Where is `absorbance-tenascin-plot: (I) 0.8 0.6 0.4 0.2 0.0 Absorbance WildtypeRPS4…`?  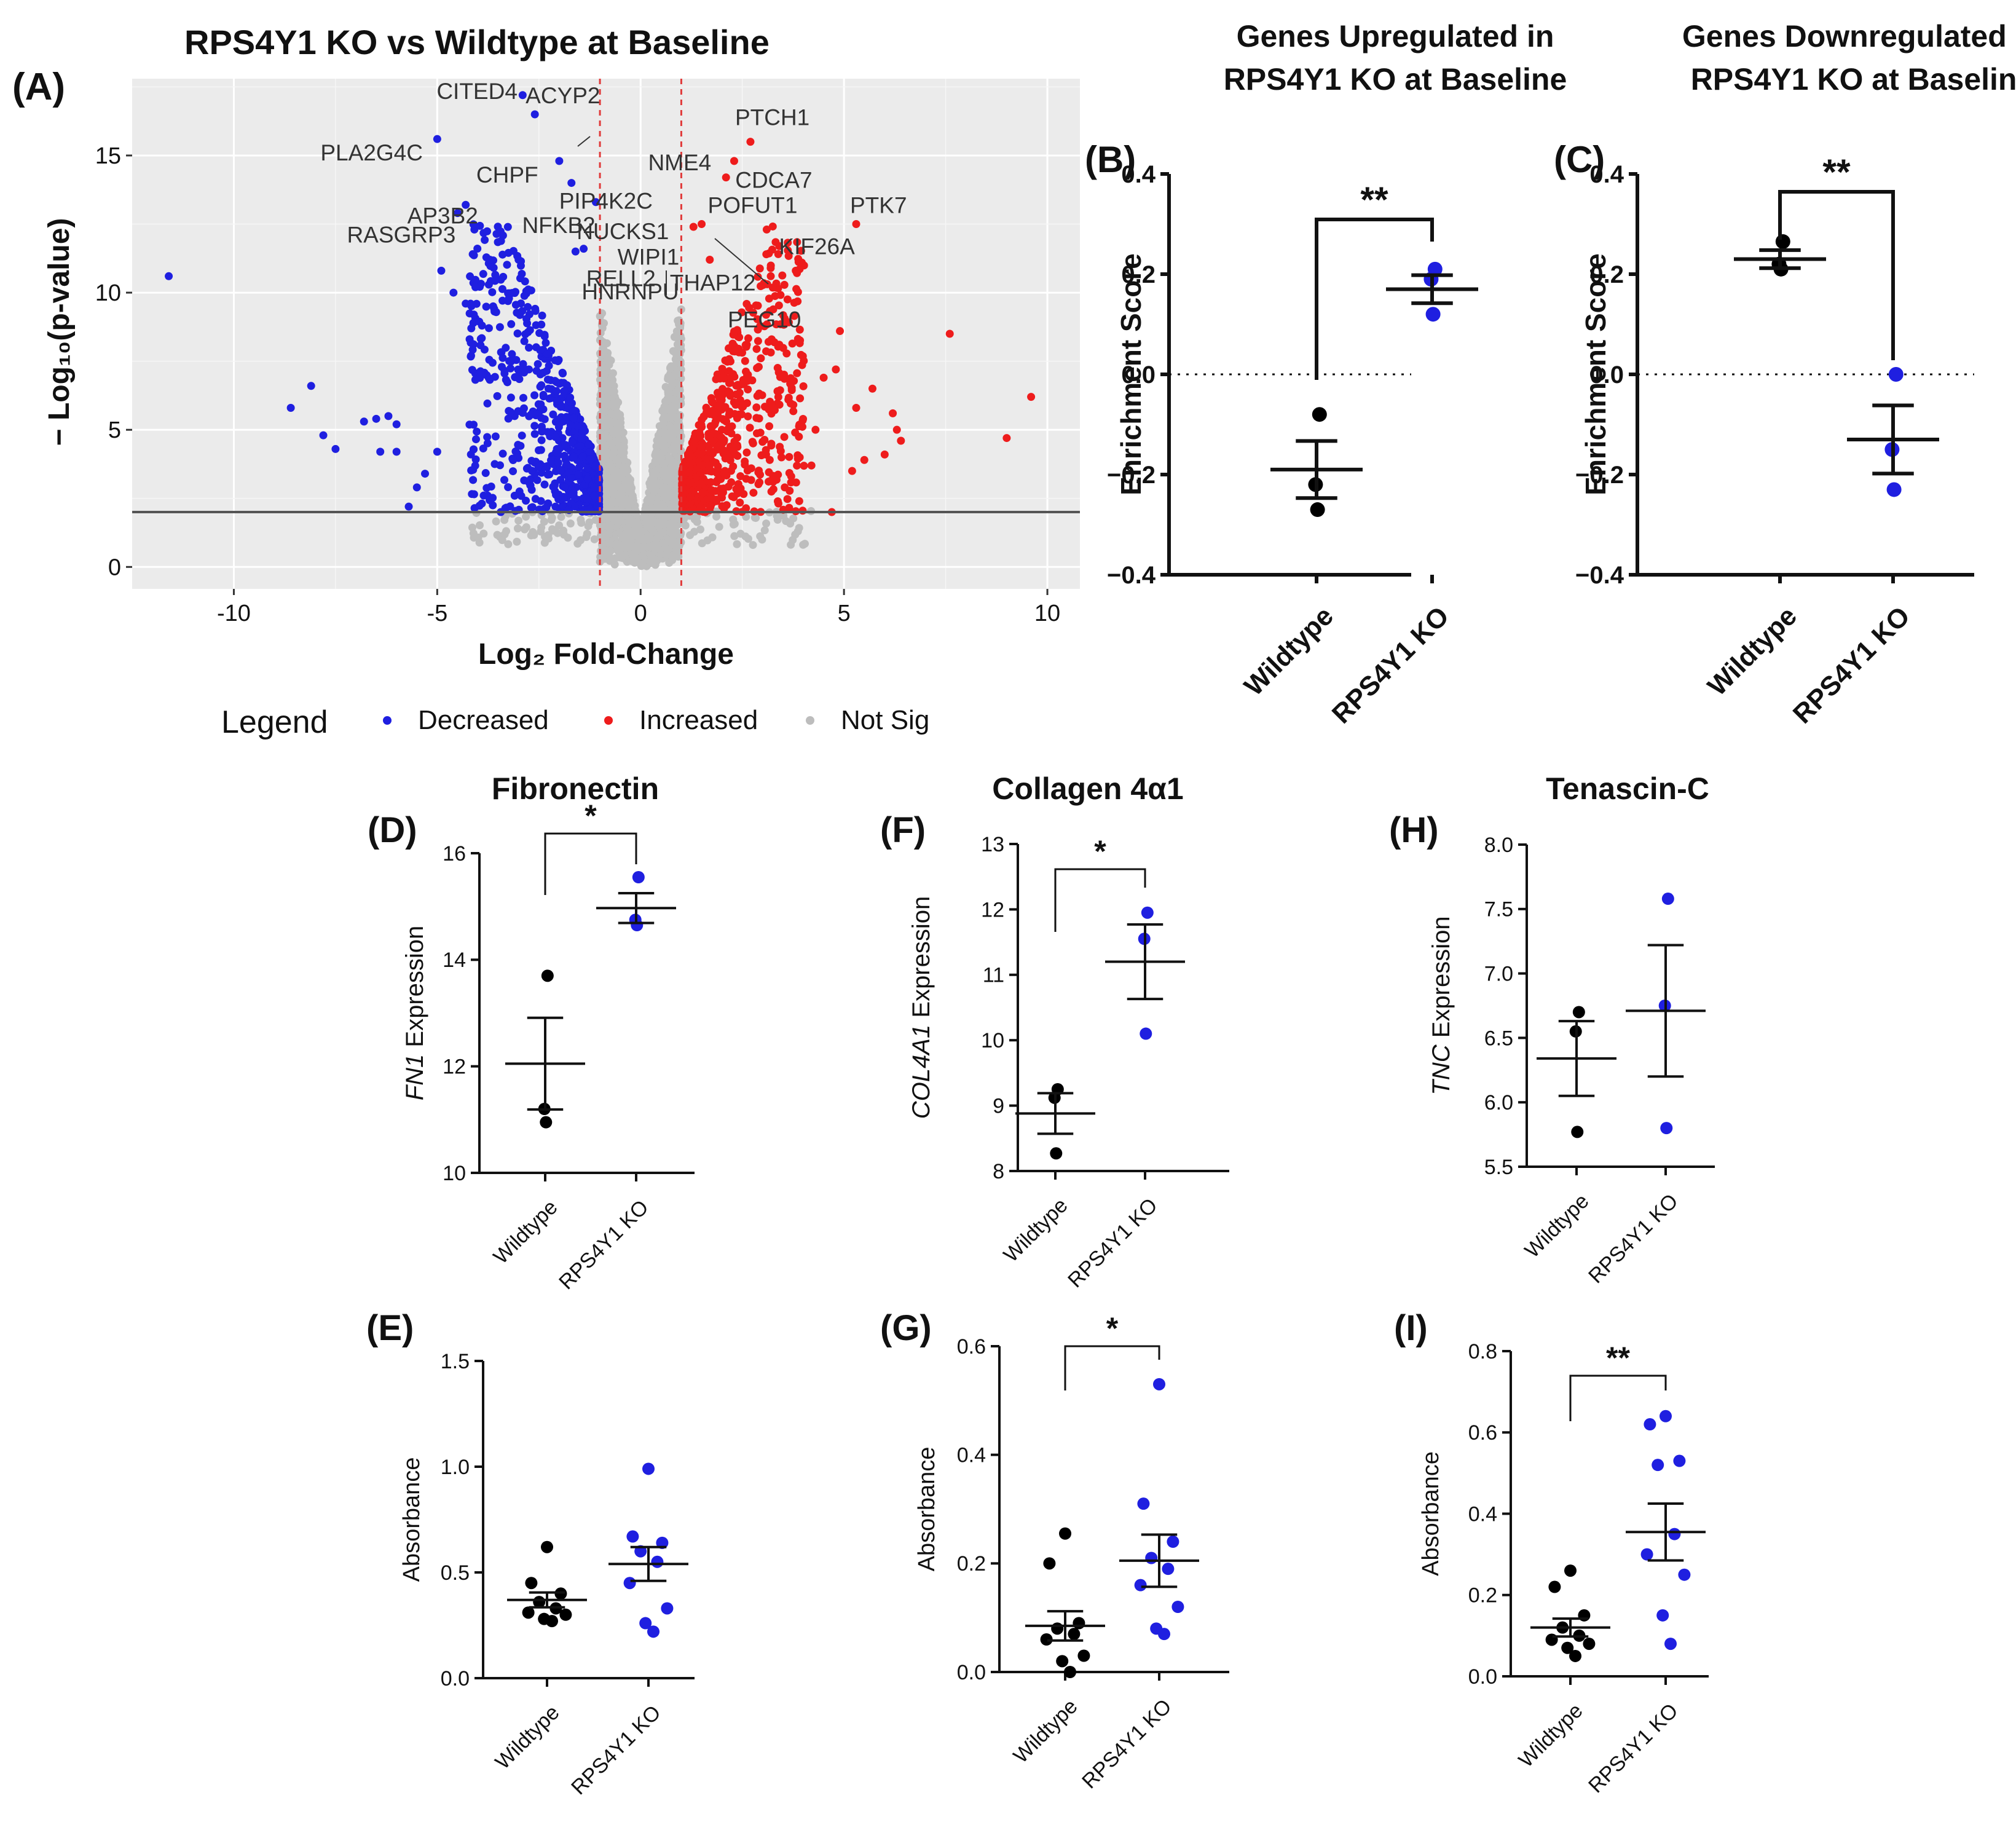
absorbance-tenascin-plot: (I) 0.8 0.6 0.4 0.2 0.0 Absorbance WildtypeRPS4… is located at coordinates (1551, 1552).